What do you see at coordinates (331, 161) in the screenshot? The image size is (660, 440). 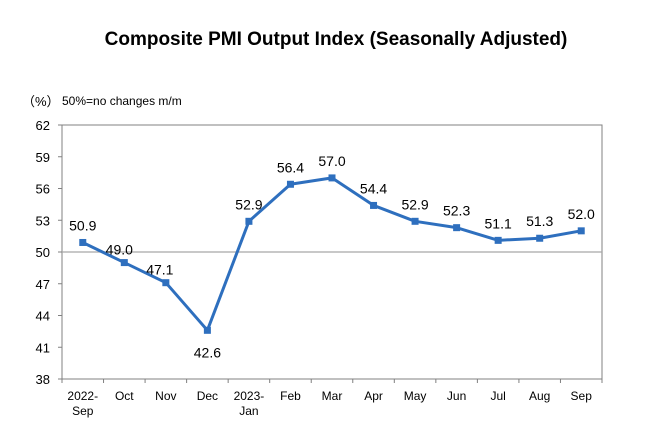 I see `data-label: 57.0` at bounding box center [331, 161].